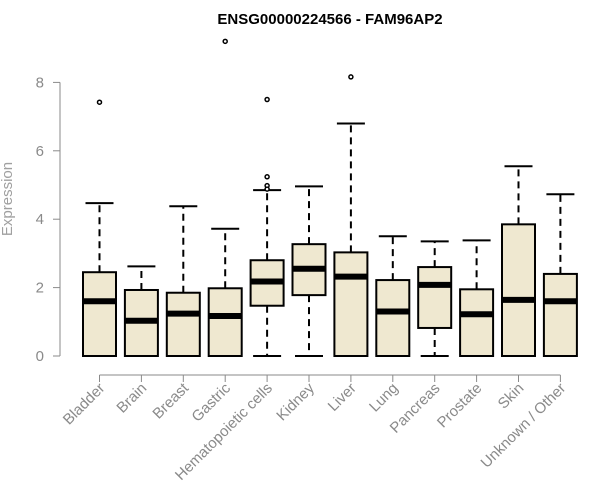 Image resolution: width=600 pixels, height=500 pixels. Describe the element at coordinates (40, 151) in the screenshot. I see `y-tick-label: 6` at that location.